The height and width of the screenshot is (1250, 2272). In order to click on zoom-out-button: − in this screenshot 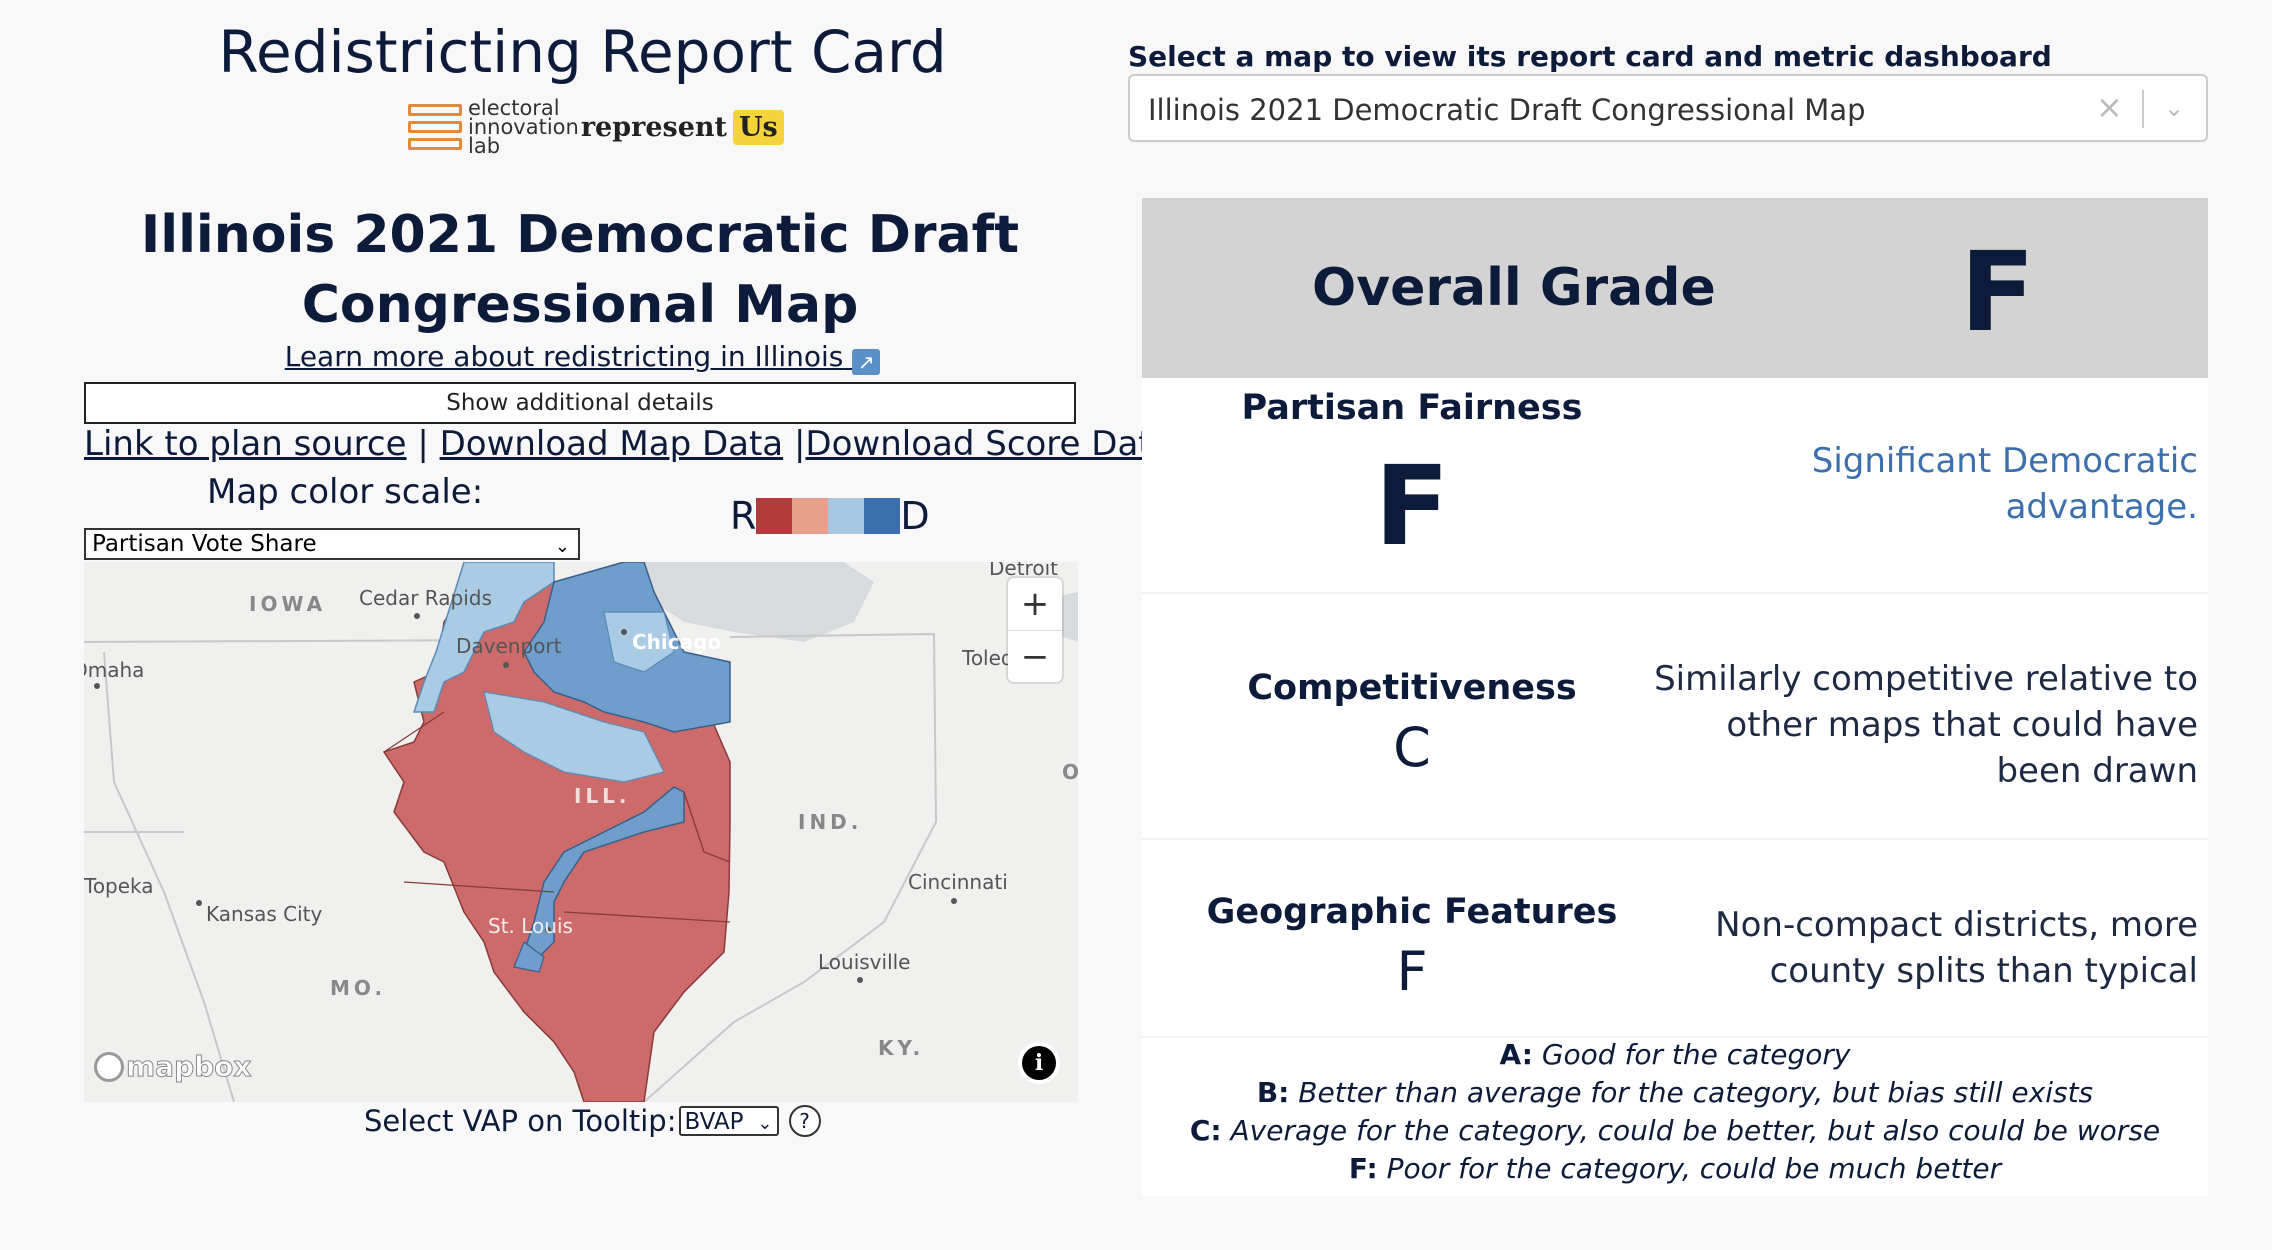, I will do `click(1035, 657)`.